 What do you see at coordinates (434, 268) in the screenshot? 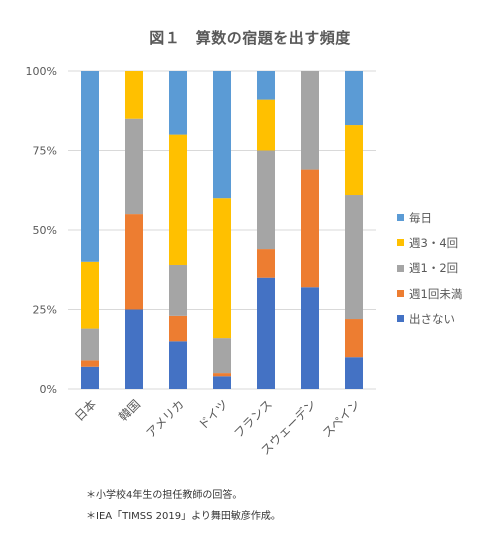
I see `legend-label: 週1・2回` at bounding box center [434, 268].